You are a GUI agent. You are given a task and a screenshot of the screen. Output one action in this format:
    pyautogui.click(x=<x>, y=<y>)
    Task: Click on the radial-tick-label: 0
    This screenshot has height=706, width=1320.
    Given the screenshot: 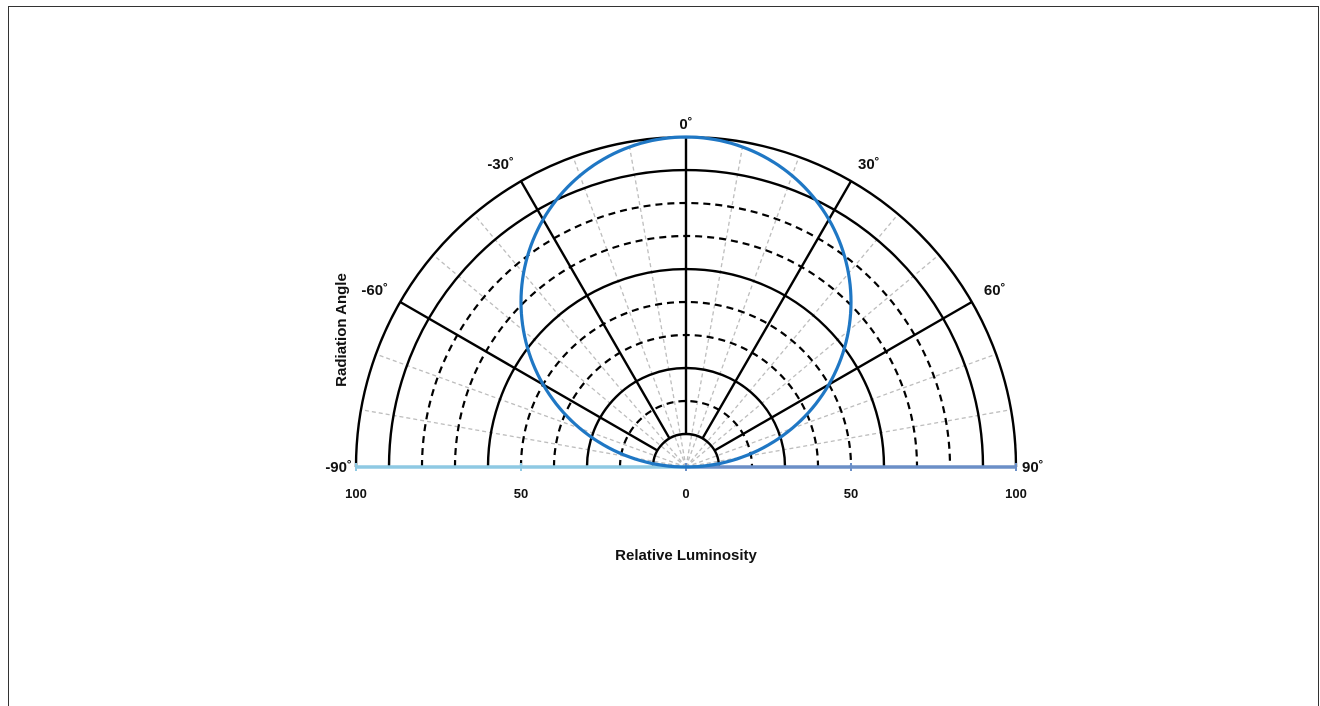 What is the action you would take?
    pyautogui.click(x=685, y=493)
    